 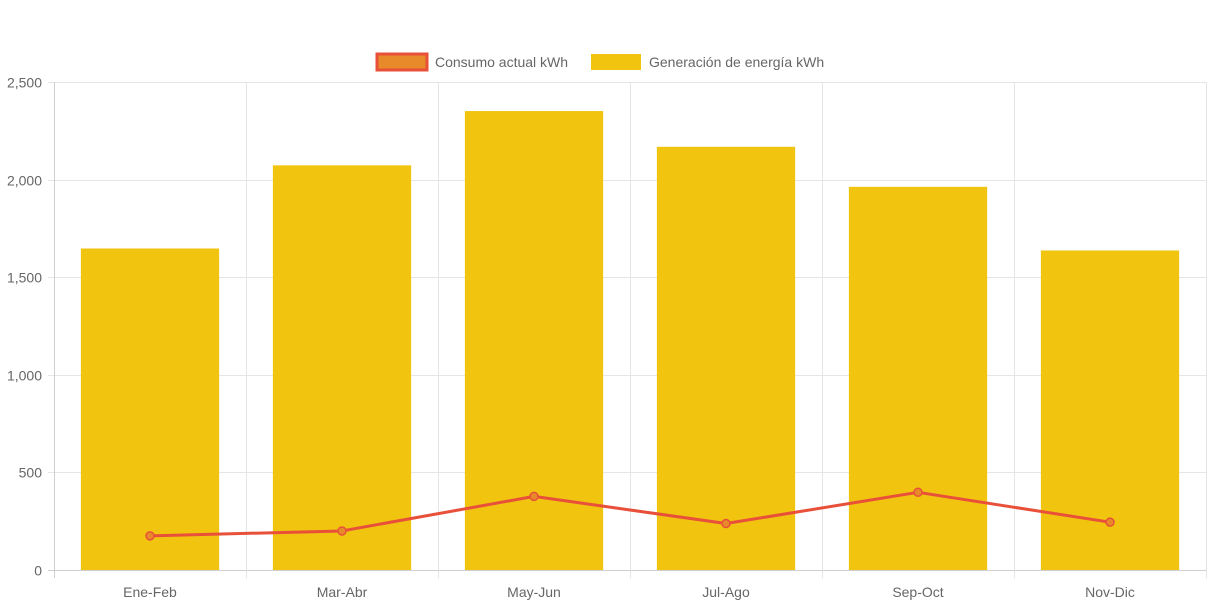 I want to click on legend-label-generacion: Generación de energía kWh, so click(x=736, y=62).